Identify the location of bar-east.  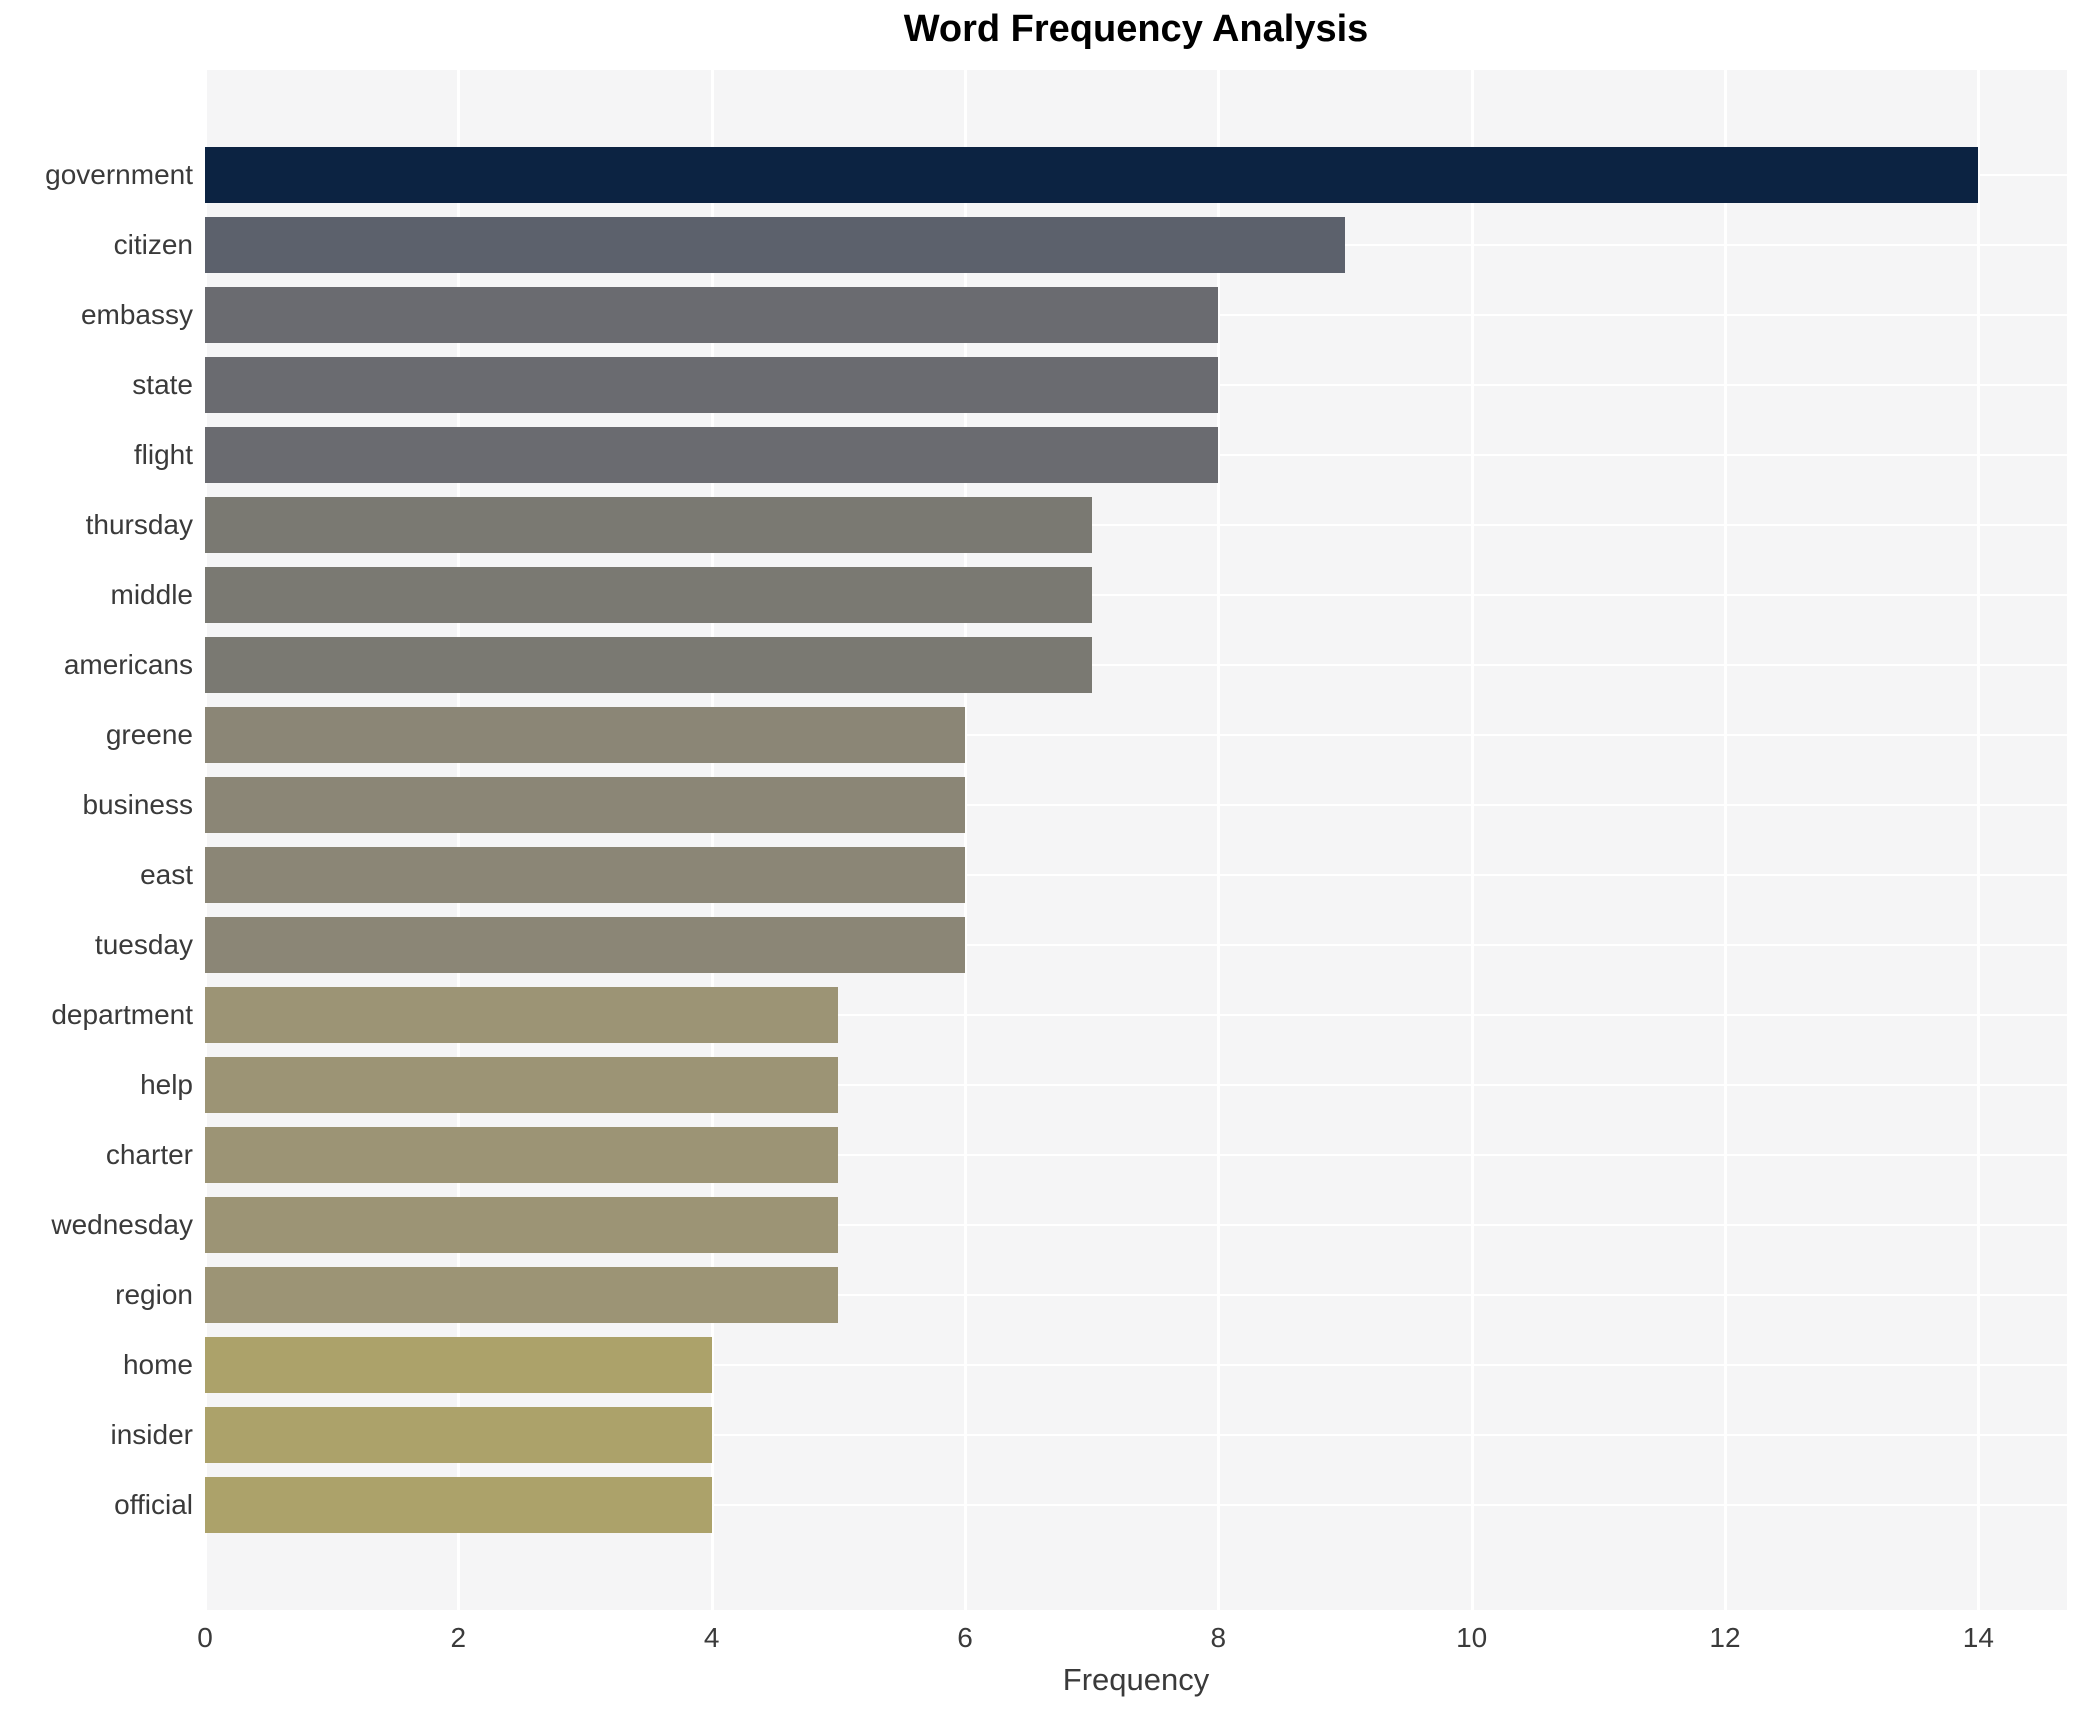
(585, 875).